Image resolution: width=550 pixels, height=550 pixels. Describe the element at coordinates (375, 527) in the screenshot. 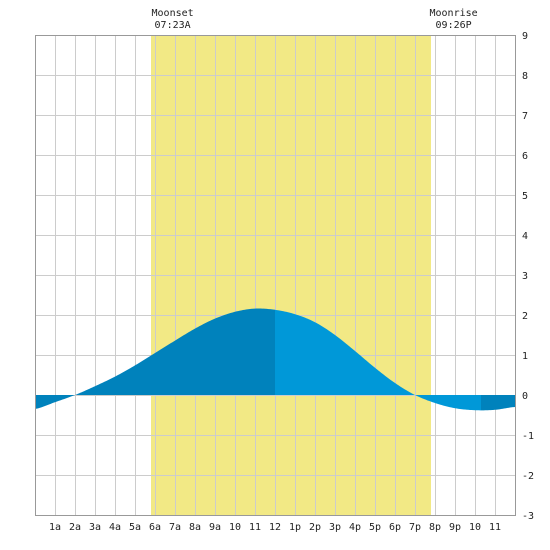

I see `x-tick-label: 5p` at that location.